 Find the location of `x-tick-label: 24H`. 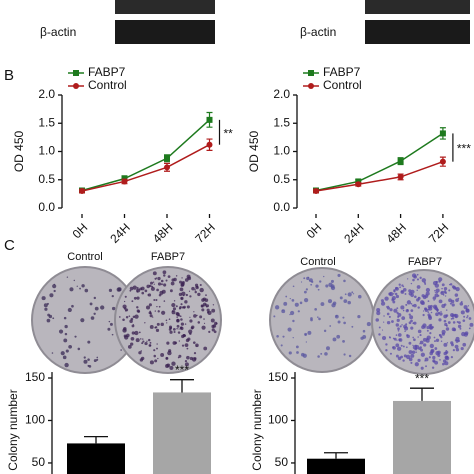

x-tick-label: 24H is located at coordinates (119, 232).